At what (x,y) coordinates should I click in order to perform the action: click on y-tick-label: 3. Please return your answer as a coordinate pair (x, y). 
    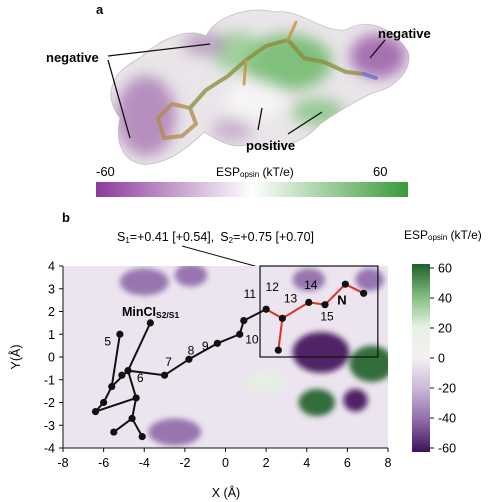
    Looking at the image, I should click on (51, 289).